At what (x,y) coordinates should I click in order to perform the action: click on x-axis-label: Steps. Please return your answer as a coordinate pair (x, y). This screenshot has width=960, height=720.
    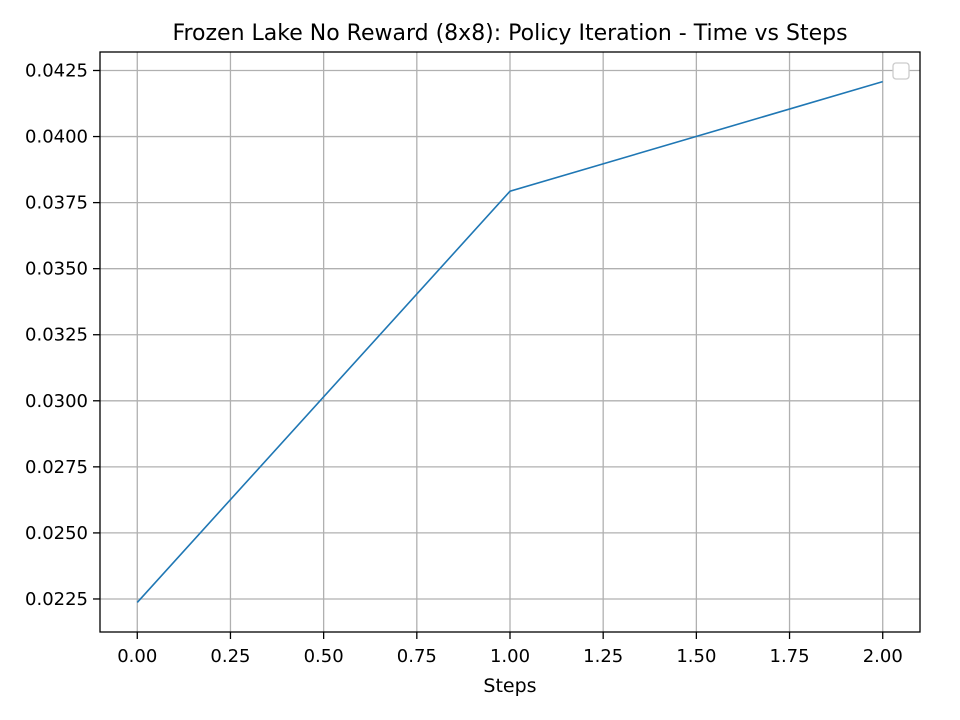
    Looking at the image, I should click on (509, 686).